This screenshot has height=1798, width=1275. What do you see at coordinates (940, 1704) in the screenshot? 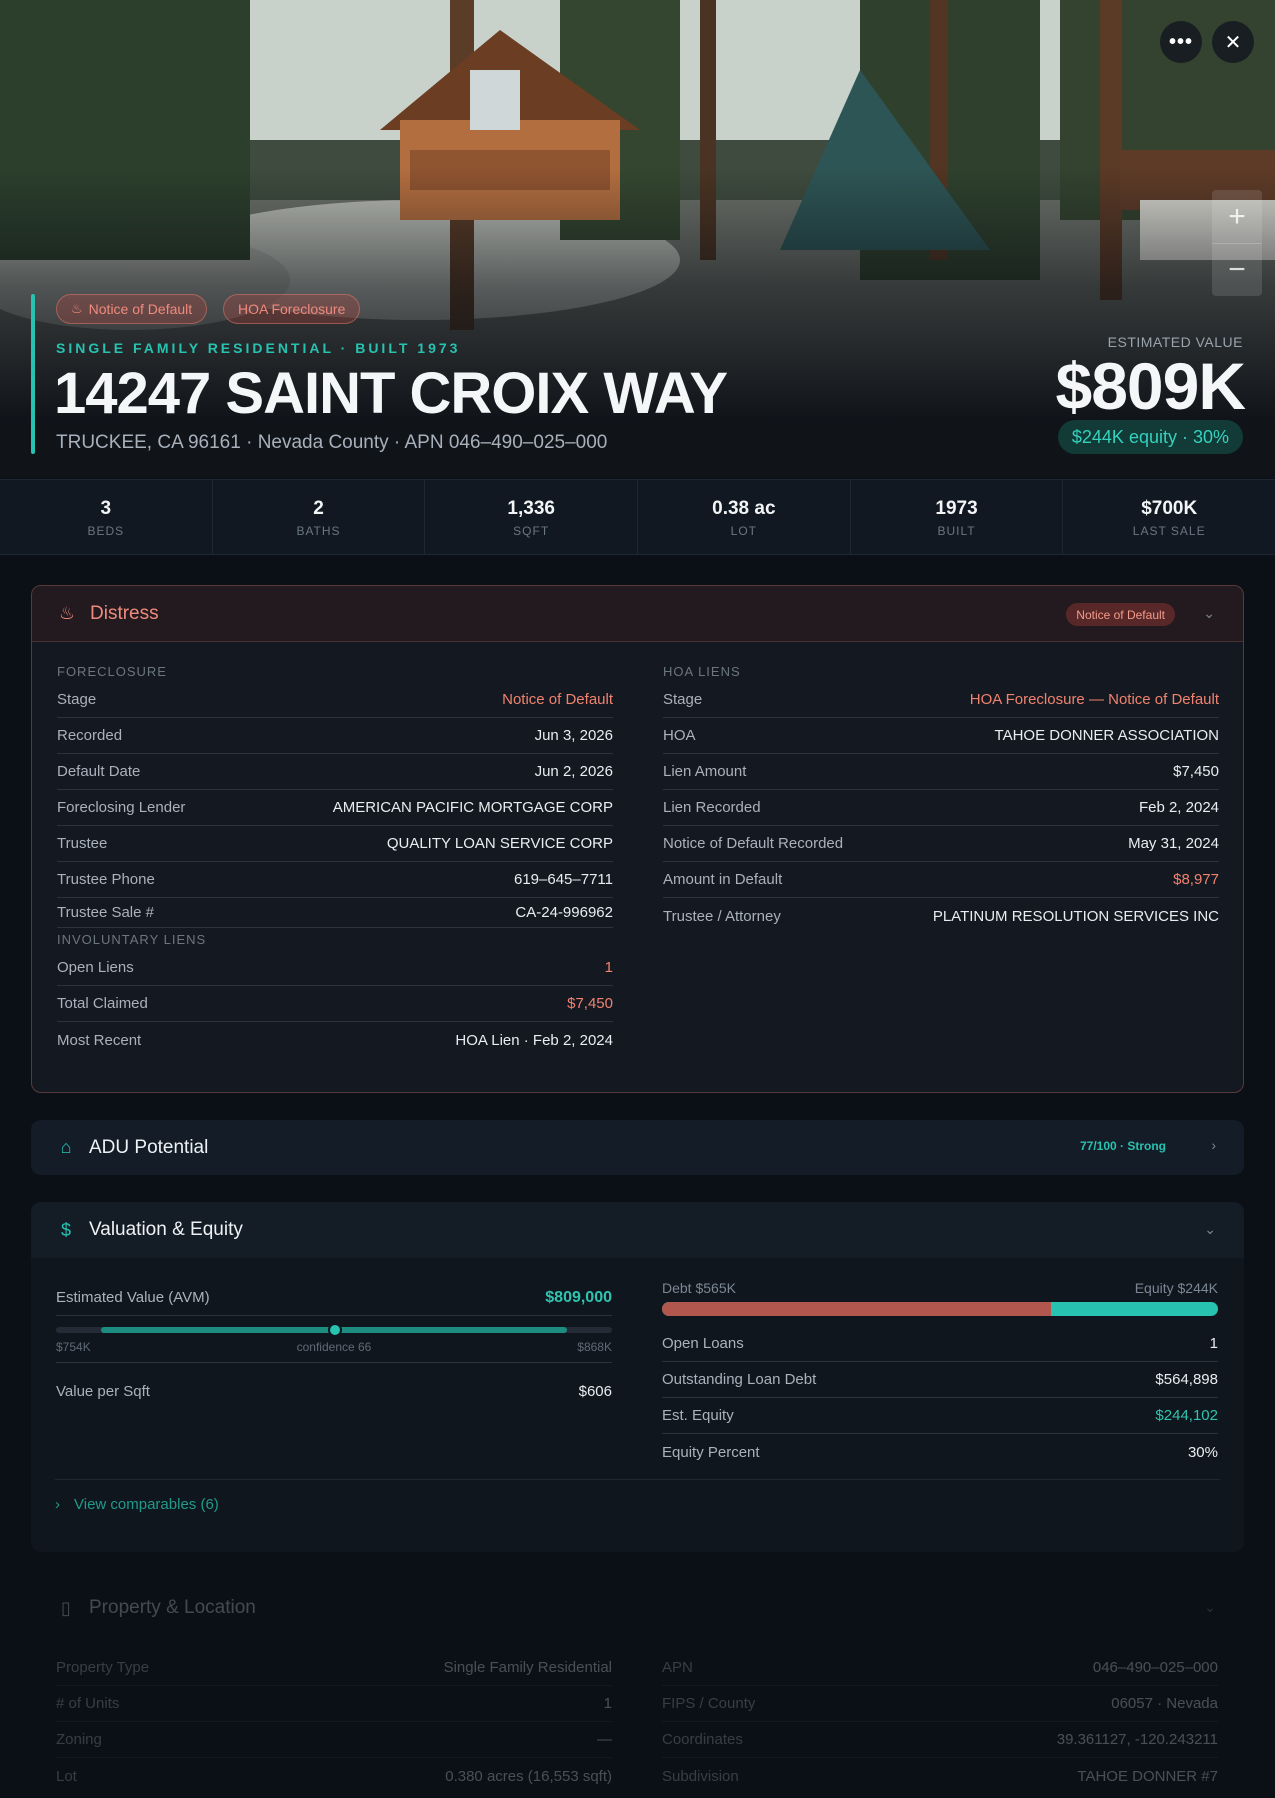
I see `table-row: FIPS / County 06057 · Nevada` at bounding box center [940, 1704].